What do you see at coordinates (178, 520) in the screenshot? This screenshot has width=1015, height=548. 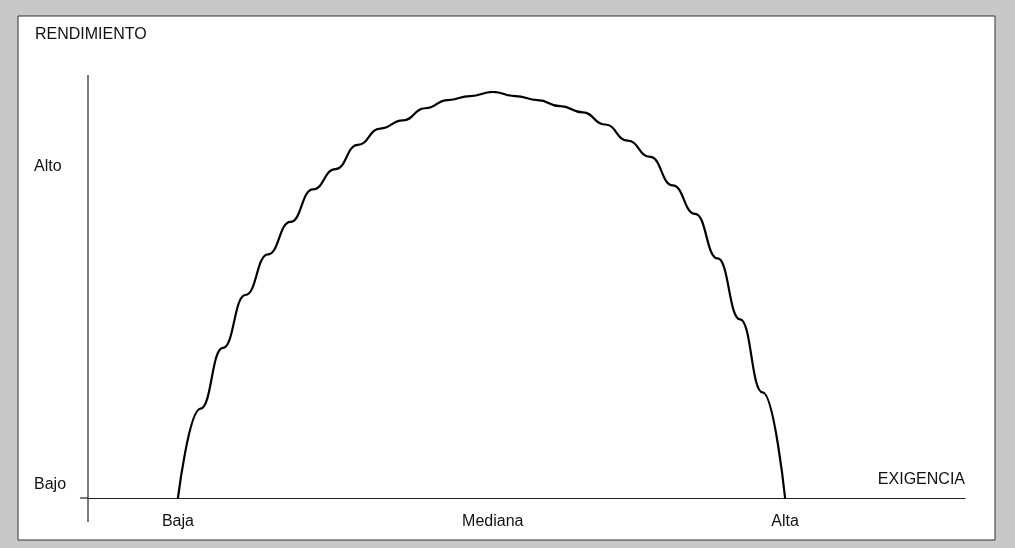 I see `x-tick-label: Baja` at bounding box center [178, 520].